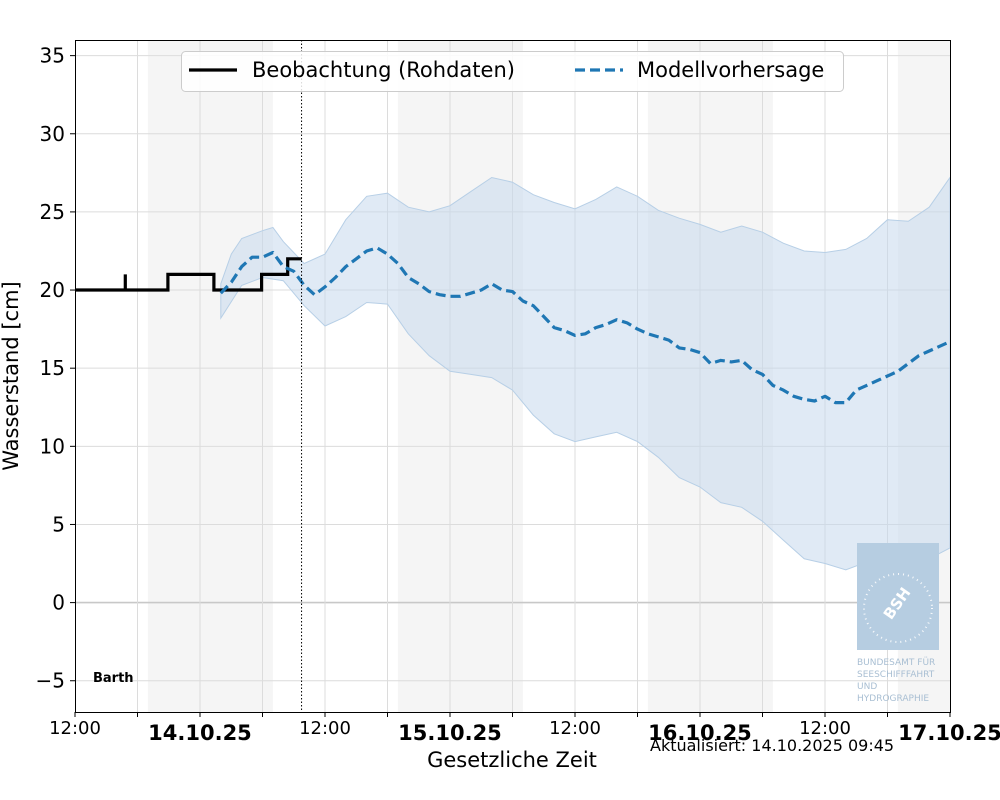  What do you see at coordinates (893, 699) in the screenshot?
I see `bsh-logo-line-4: HYDROGRAPHIE` at bounding box center [893, 699].